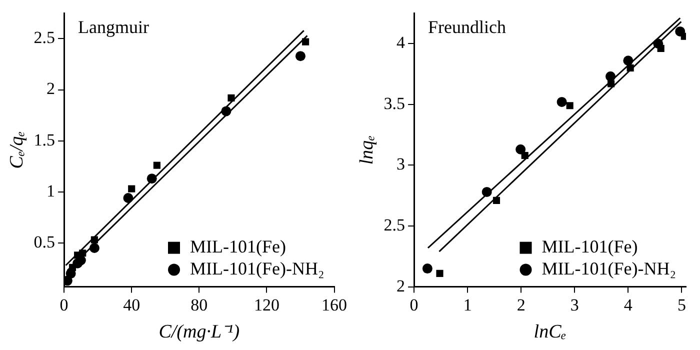 This screenshot has height=350, width=700. What do you see at coordinates (681, 304) in the screenshot?
I see `x-tick-label: 5` at bounding box center [681, 304].